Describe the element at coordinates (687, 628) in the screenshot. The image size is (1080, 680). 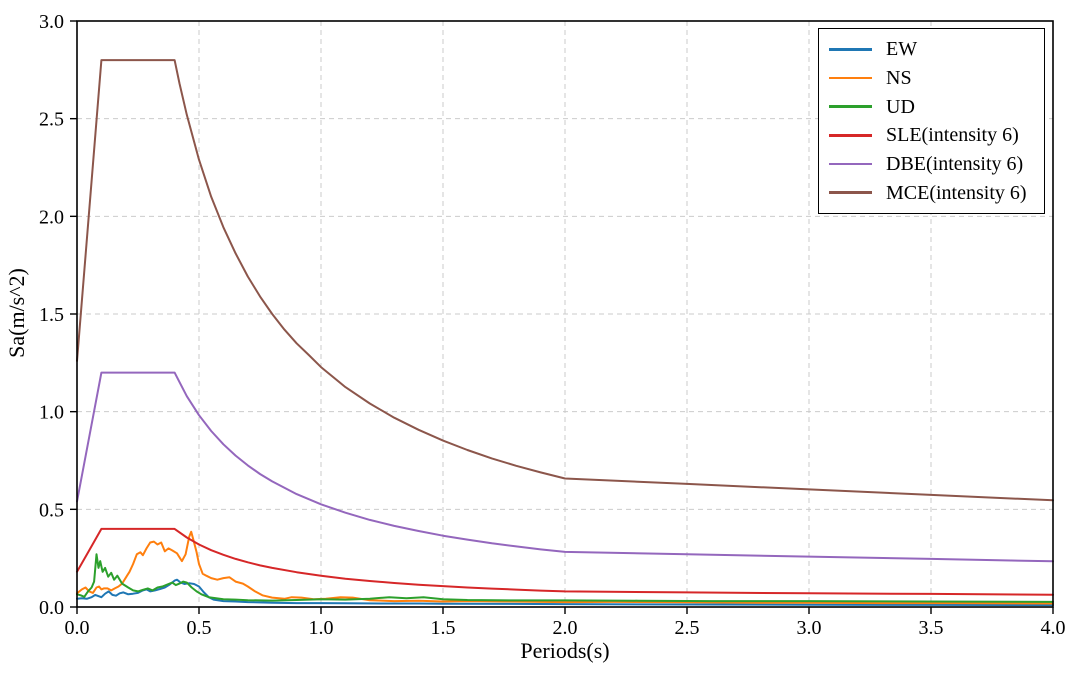
I see `x-tick-label: 2.5` at that location.